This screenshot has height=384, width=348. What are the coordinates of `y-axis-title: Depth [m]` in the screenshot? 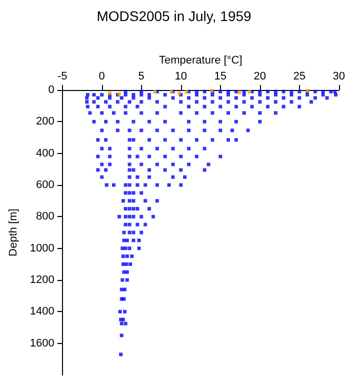 It's located at (14, 232).